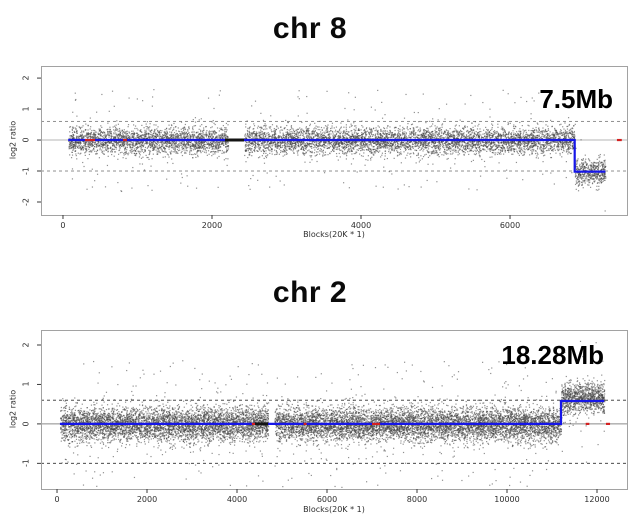 This screenshot has width=632, height=525. I want to click on y-axis-label-chr8: log2 ratio, so click(13, 140).